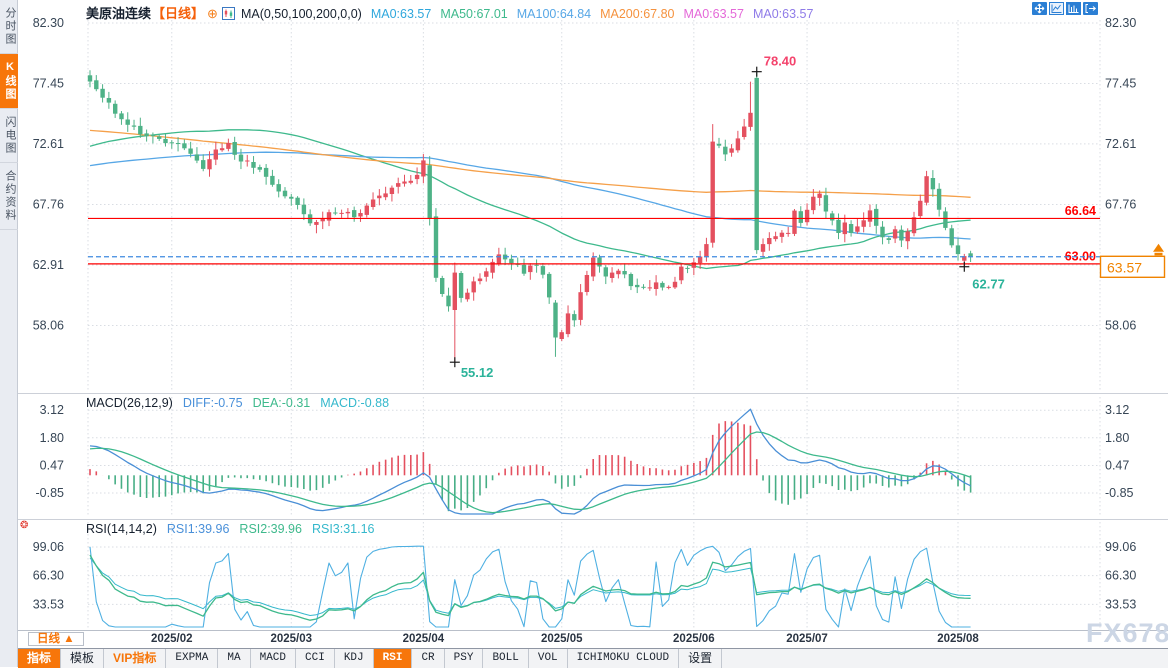 This screenshot has width=1168, height=668. What do you see at coordinates (958, 639) in the screenshot?
I see `xaxis-month-2025-08: 2025/08` at bounding box center [958, 639].